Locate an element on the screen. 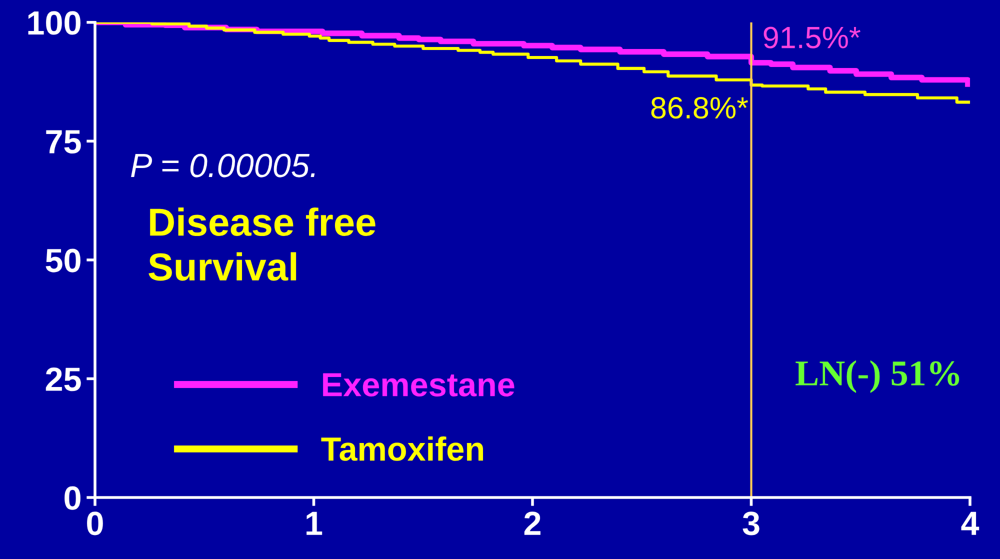 This screenshot has width=1000, height=559. x-tick-label: 1 is located at coordinates (314, 523).